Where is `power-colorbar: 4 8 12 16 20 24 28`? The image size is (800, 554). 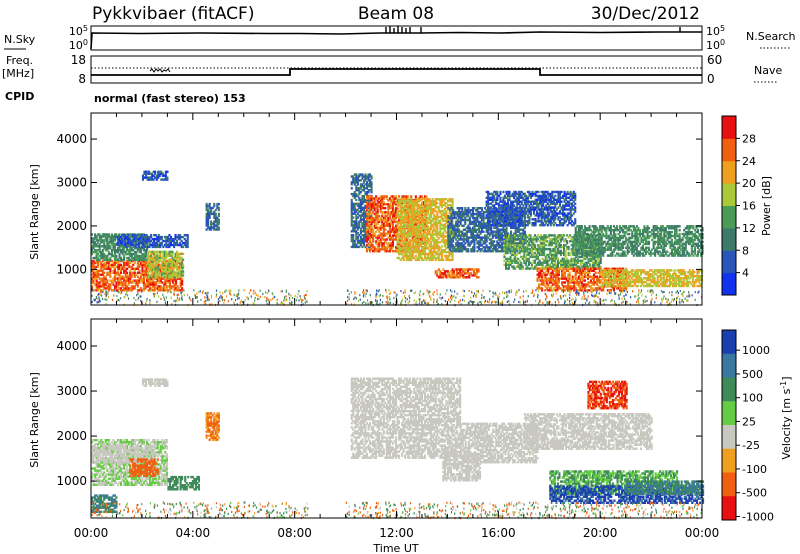
power-colorbar: 4 8 12 16 20 24 28 is located at coordinates (738, 205).